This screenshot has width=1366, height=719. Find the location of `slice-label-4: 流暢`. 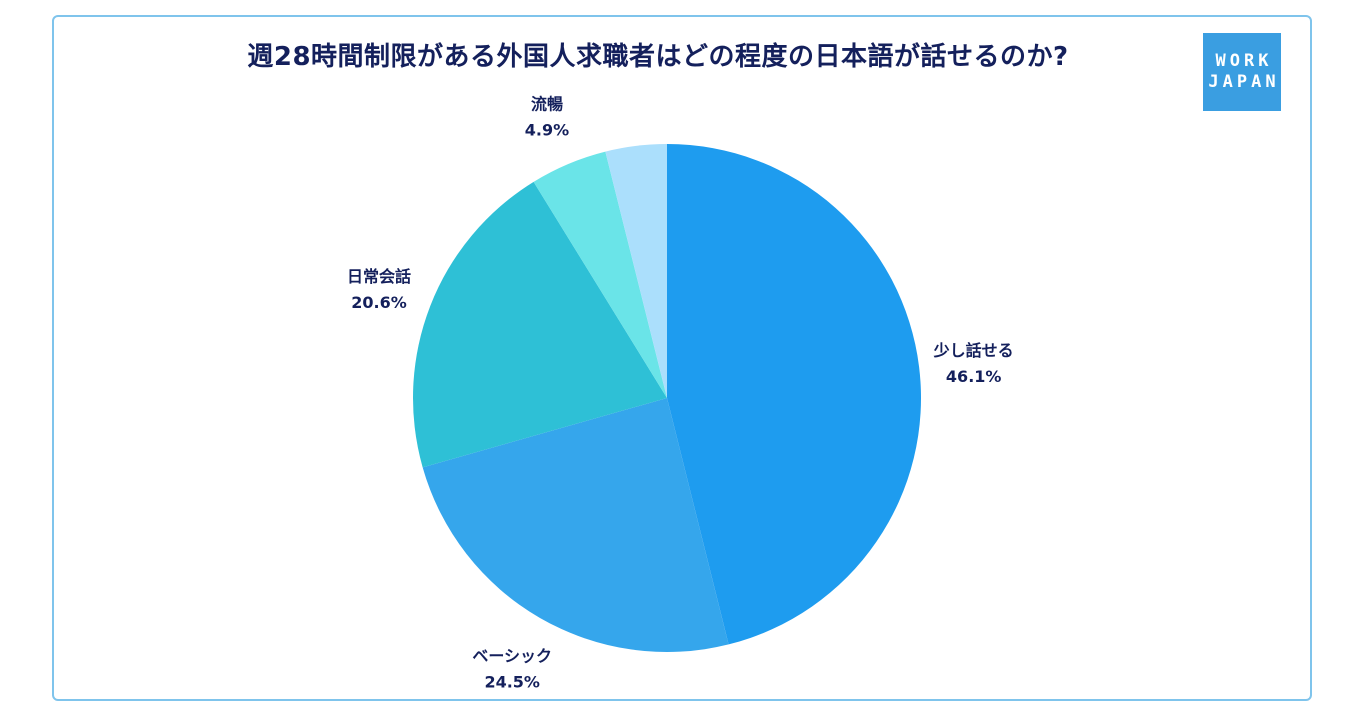

slice-label-4: 流暢 is located at coordinates (547, 103).